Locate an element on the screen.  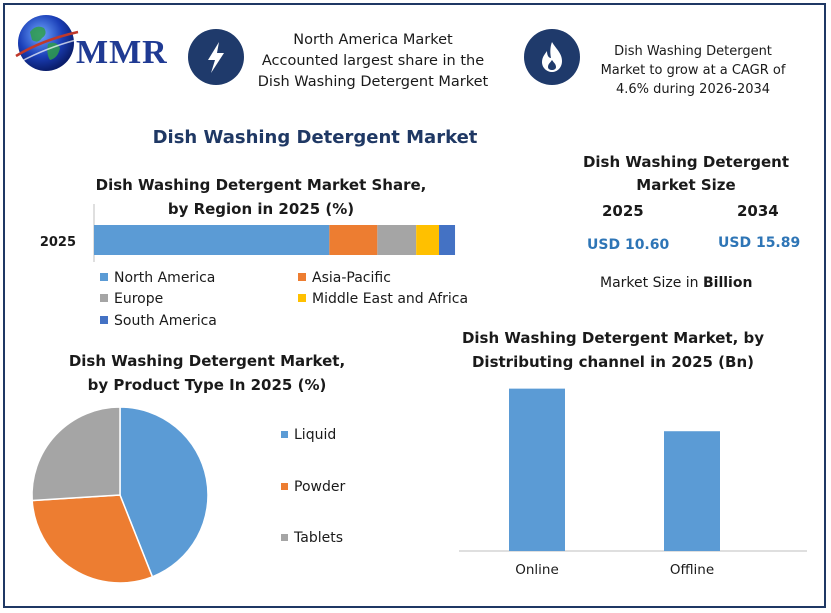
channel-bar-offline is located at coordinates (692, 491).